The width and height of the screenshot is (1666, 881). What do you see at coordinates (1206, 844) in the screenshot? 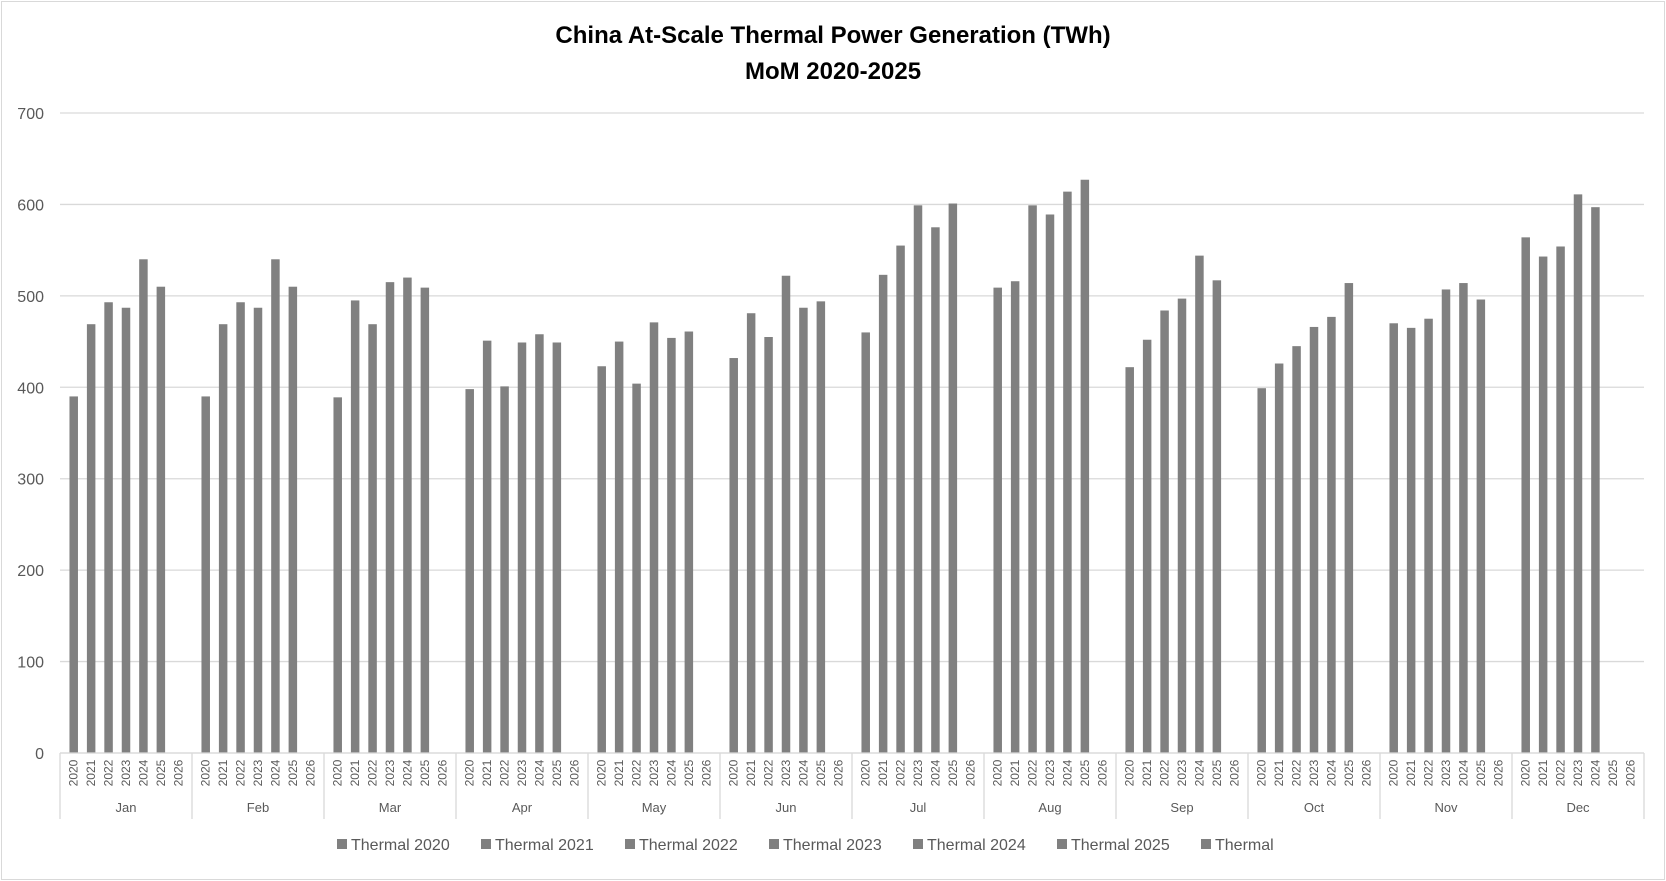
I see `legend-swatch` at bounding box center [1206, 844].